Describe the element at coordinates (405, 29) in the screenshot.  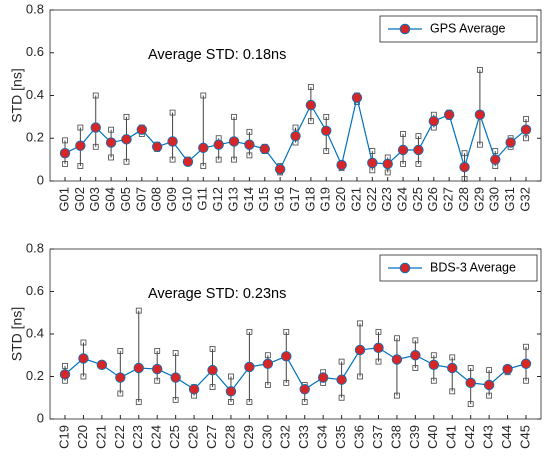
I see `legend-marker` at that location.